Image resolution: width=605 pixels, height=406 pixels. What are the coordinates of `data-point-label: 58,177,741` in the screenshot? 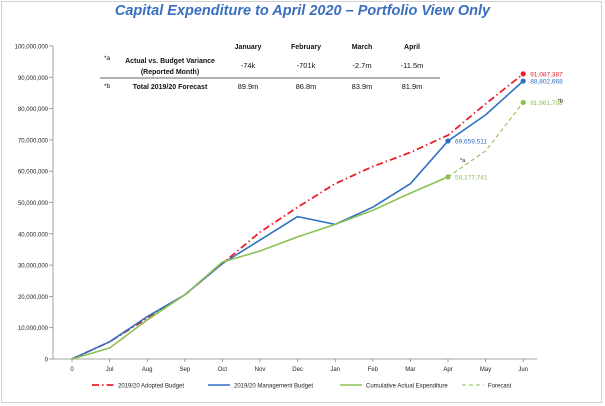 It's located at (471, 177).